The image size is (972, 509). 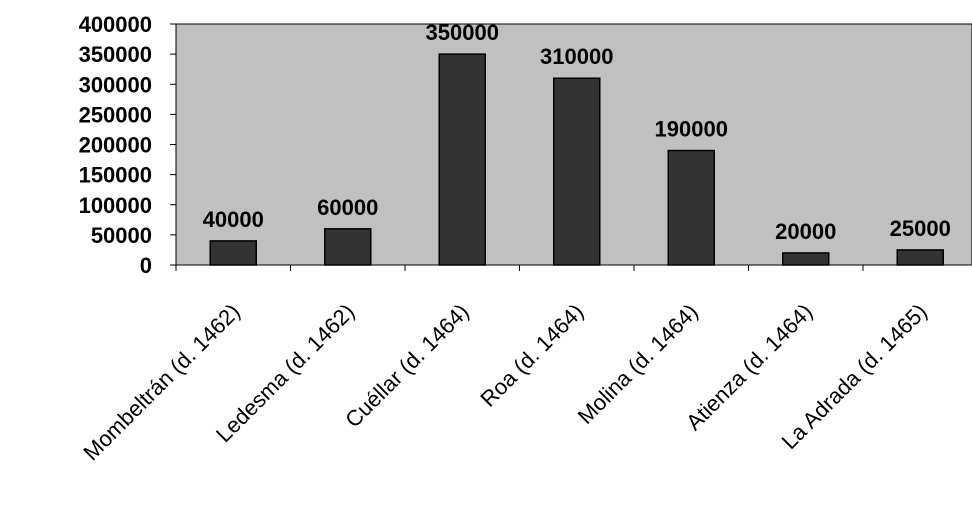 What do you see at coordinates (121, 235) in the screenshot?
I see `y-tick-label: 50000` at bounding box center [121, 235].